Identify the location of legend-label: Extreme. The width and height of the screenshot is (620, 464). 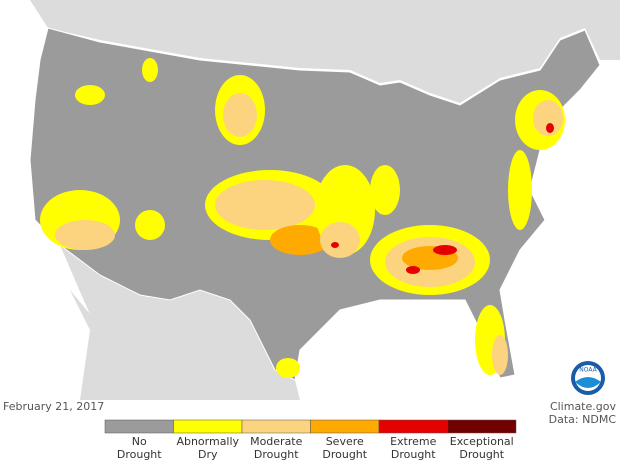
(413, 441).